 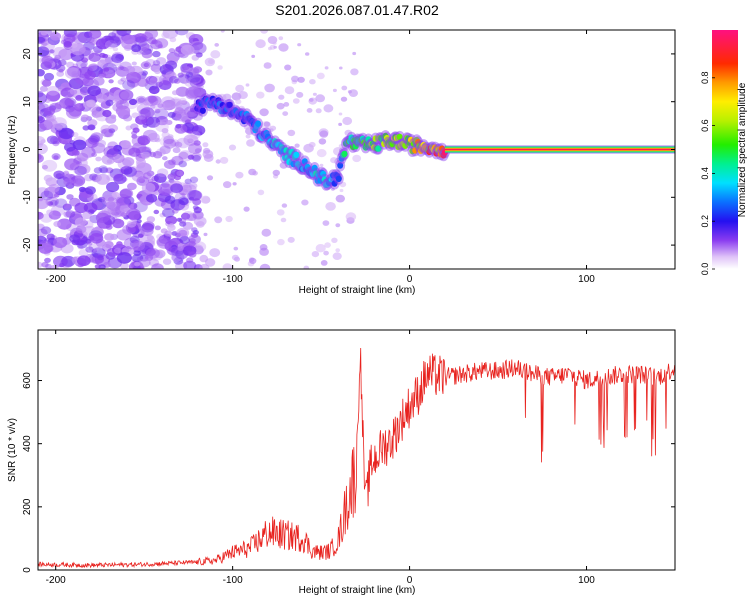 I want to click on y-tick-label: 600, so click(x=27, y=380).